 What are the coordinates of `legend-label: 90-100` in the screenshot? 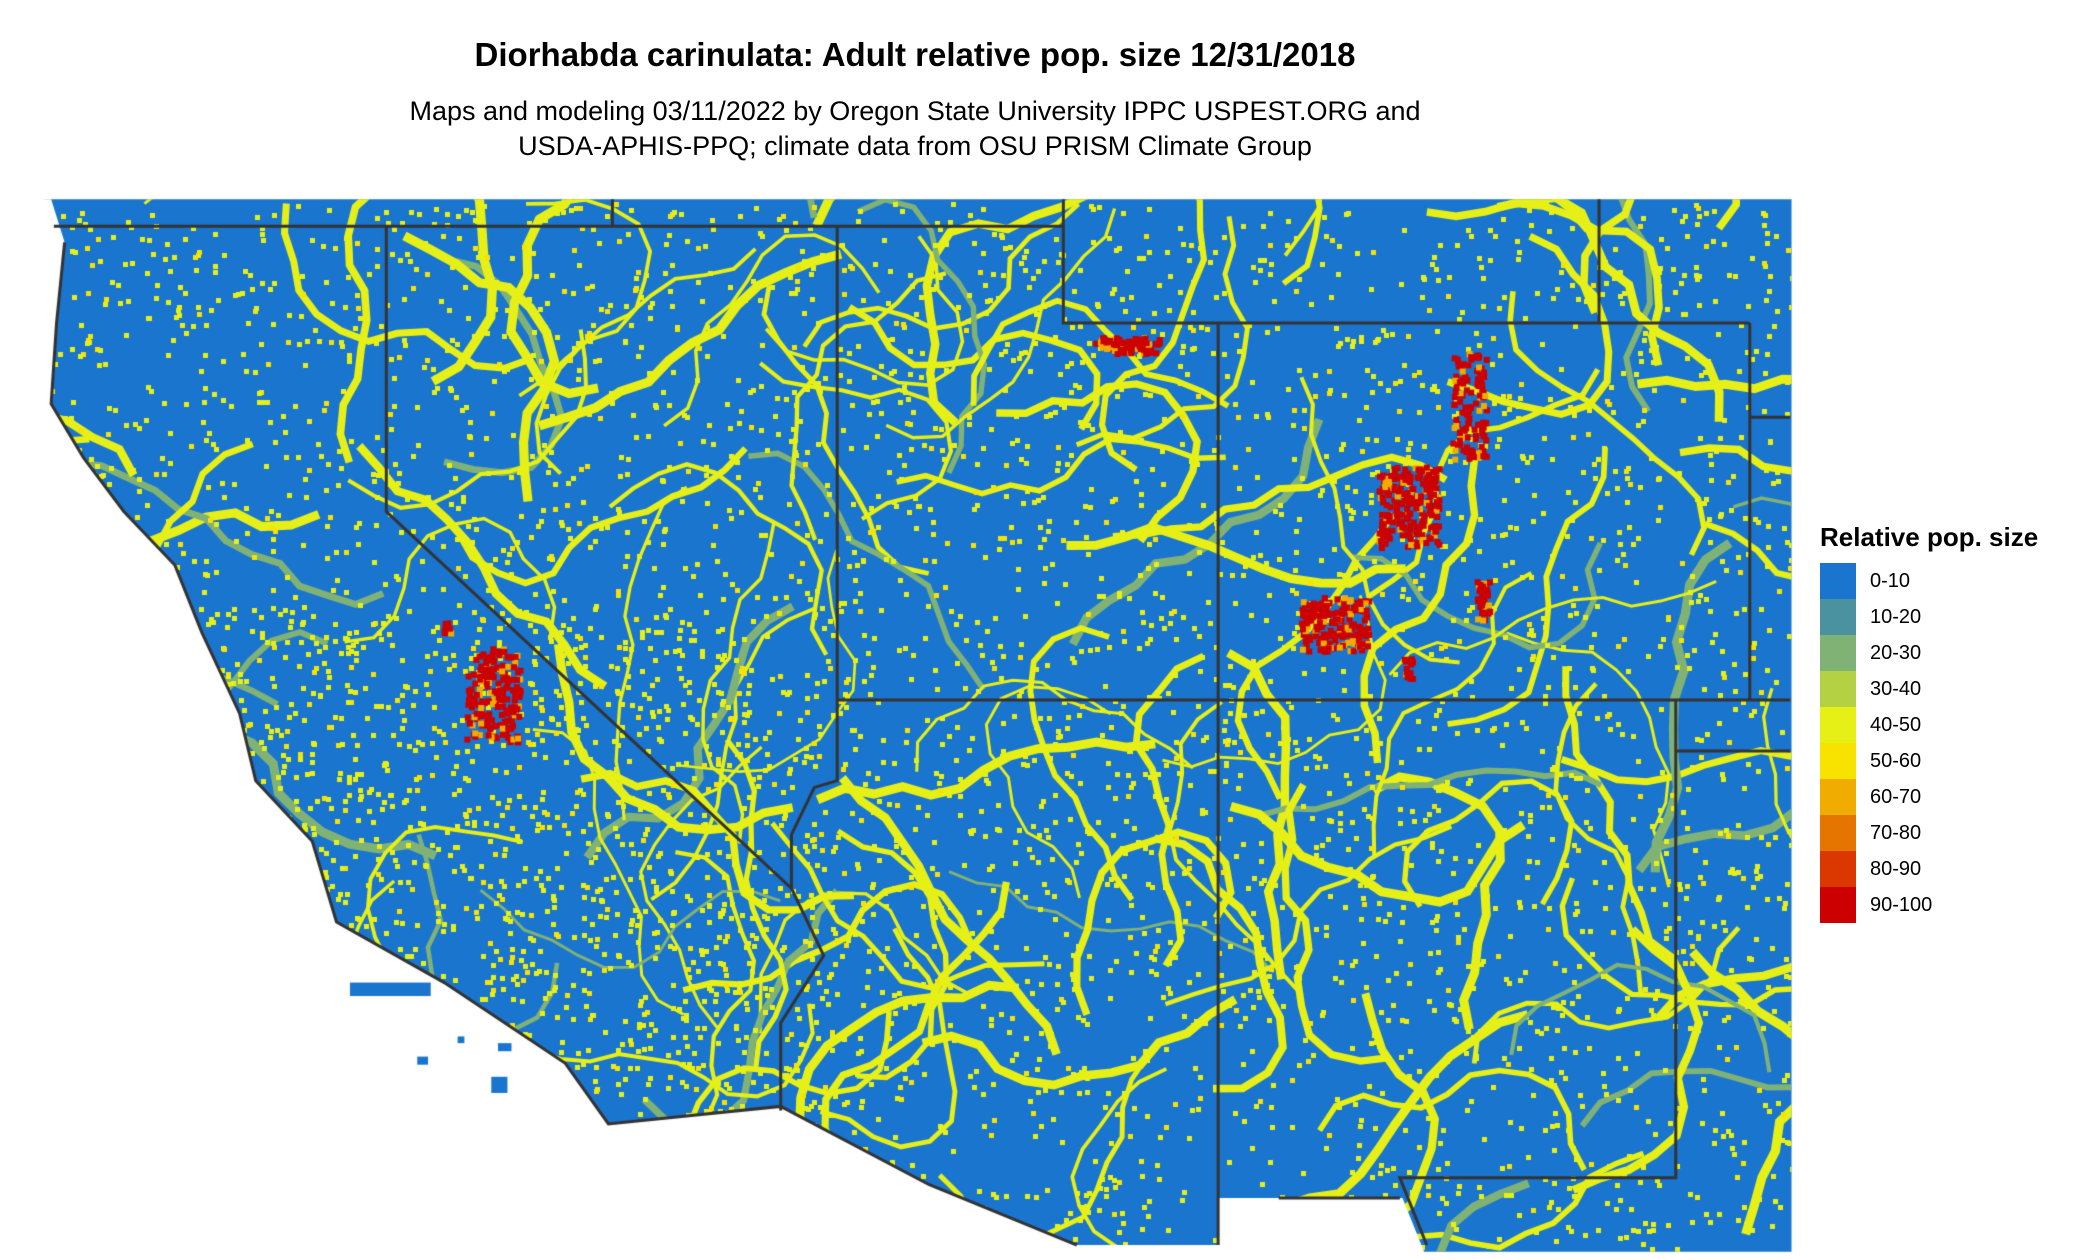 It's located at (1901, 904).